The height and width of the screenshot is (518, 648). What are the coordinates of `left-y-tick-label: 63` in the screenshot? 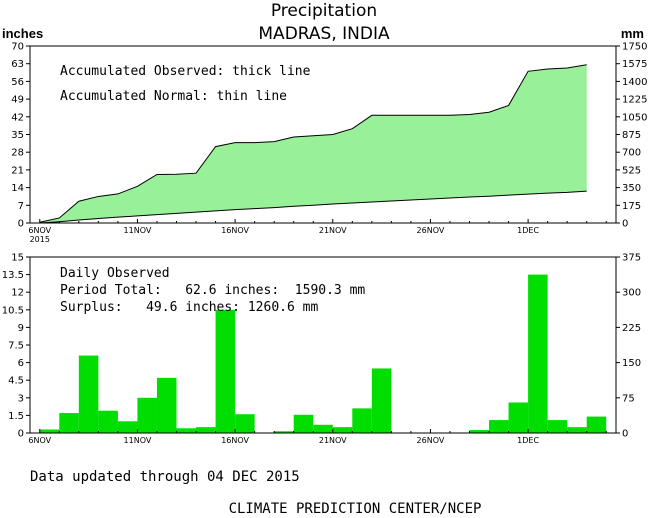 It's located at (17, 64).